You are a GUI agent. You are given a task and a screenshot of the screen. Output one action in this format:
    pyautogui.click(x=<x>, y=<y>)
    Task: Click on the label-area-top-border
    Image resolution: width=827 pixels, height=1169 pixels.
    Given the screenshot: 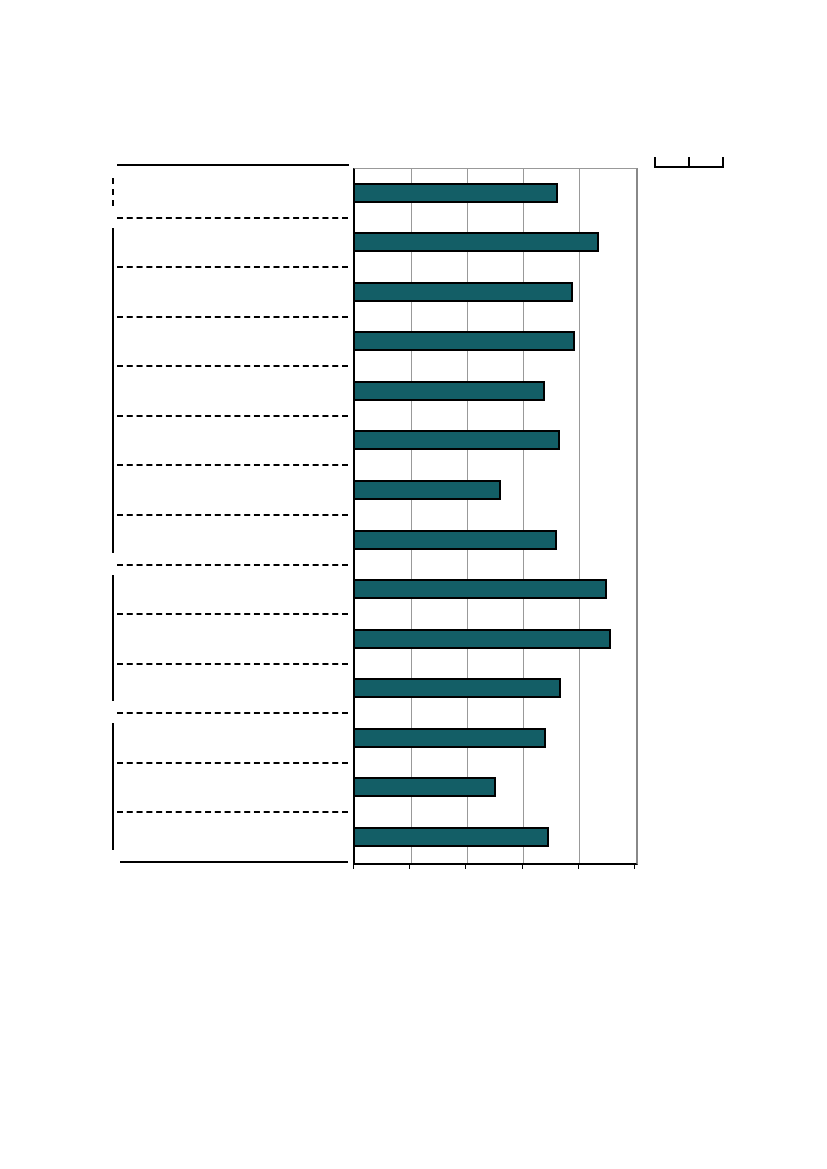 What is the action you would take?
    pyautogui.click(x=233, y=165)
    